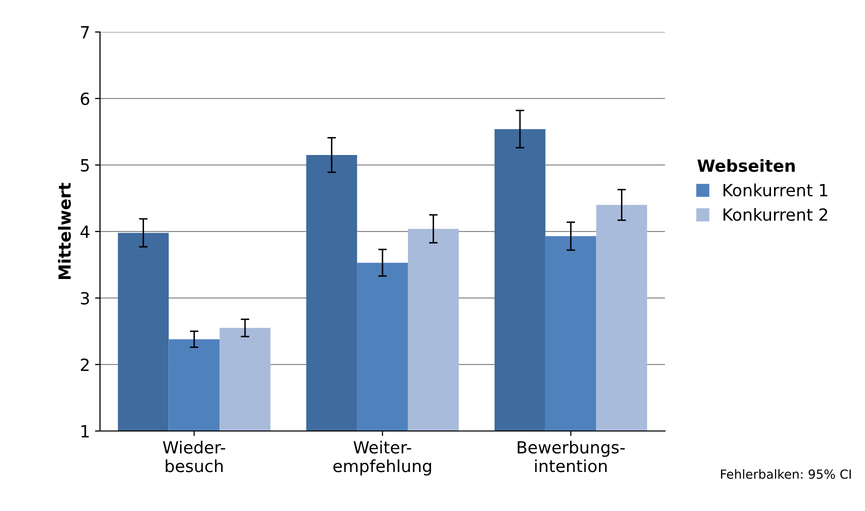 The width and height of the screenshot is (865, 511). What do you see at coordinates (64, 231) in the screenshot?
I see `y-axis-title: Mittelwert` at bounding box center [64, 231].